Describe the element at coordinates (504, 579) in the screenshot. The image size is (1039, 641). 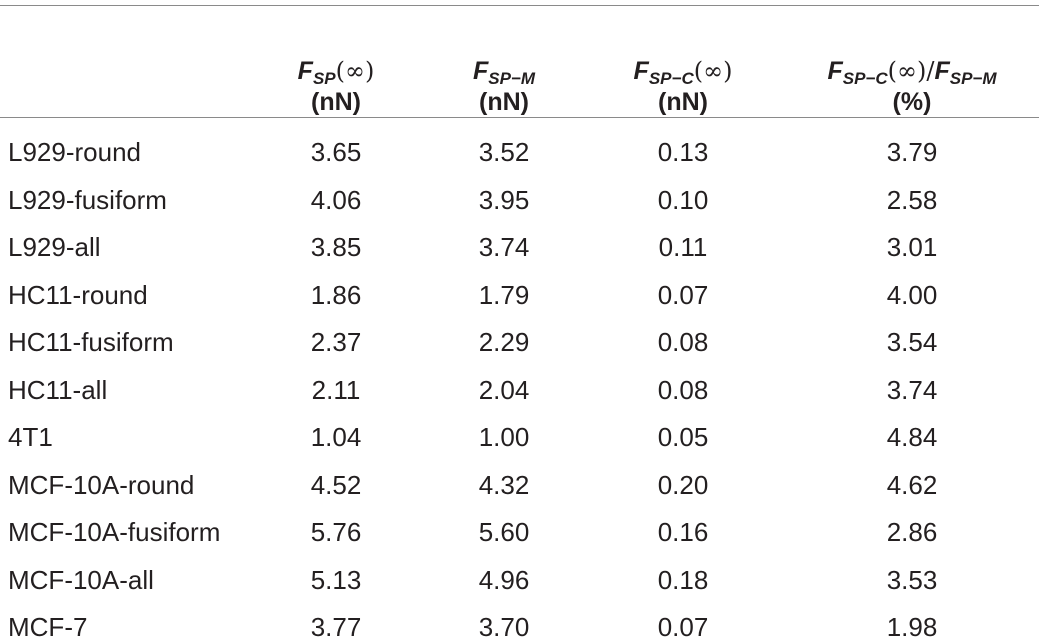
I see `cell-value: 4.96` at that location.